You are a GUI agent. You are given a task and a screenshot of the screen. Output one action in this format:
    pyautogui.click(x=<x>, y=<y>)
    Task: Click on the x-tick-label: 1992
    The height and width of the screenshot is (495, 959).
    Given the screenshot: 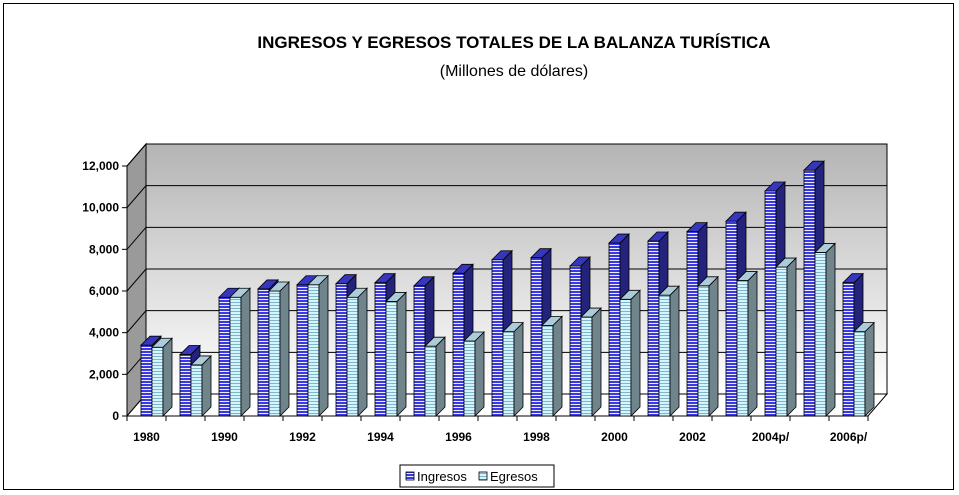 What is the action you would take?
    pyautogui.click(x=302, y=437)
    